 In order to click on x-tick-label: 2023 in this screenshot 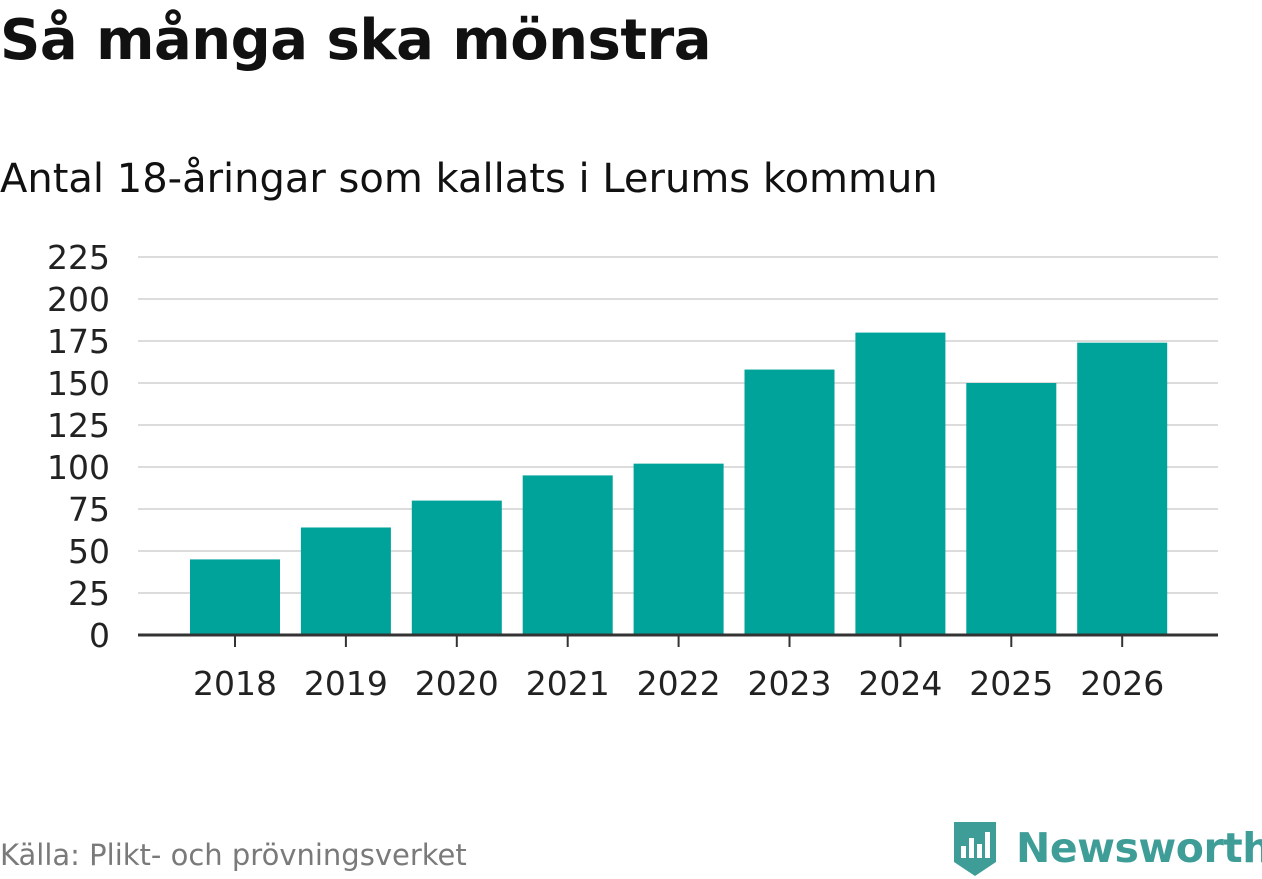, I will do `click(790, 683)`.